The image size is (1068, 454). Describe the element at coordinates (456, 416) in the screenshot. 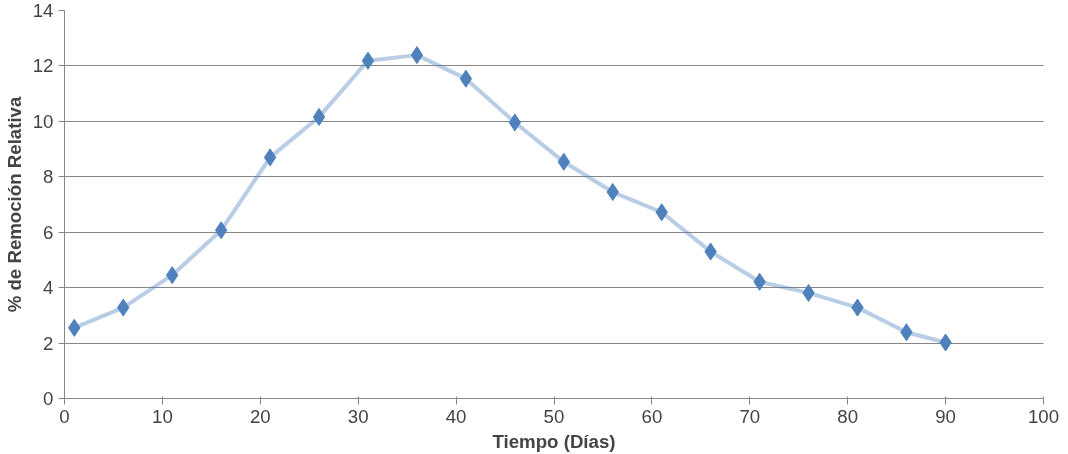

I see `x-tick-label: 40` at that location.